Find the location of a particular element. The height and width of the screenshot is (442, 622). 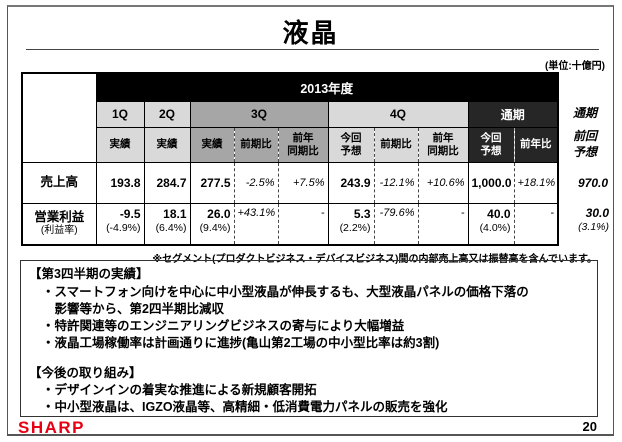

oi-fy-forecast: 40.0 (4.0%) is located at coordinates (490, 224).